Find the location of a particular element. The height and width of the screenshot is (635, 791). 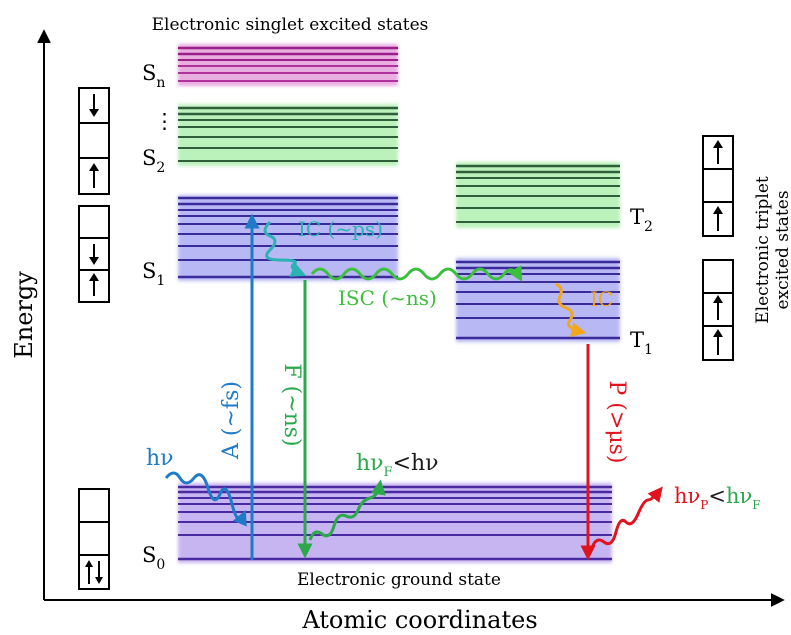

isc-transition: ISC (~ns) is located at coordinates (416, 287).